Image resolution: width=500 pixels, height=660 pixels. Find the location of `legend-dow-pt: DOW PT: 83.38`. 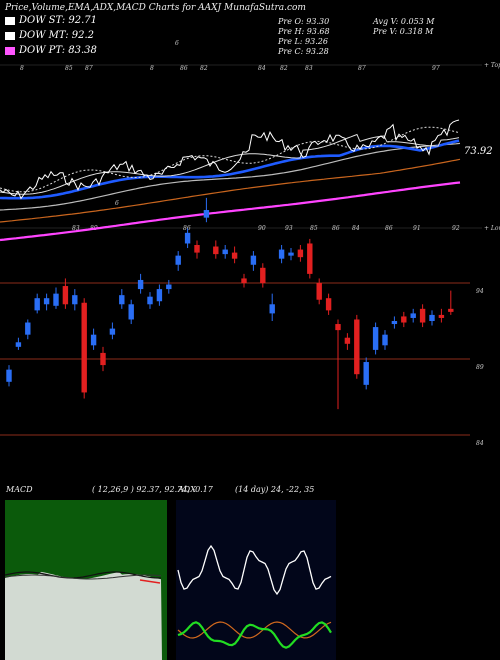

legend-dow-pt: DOW PT: 83.38 is located at coordinates (51, 50).